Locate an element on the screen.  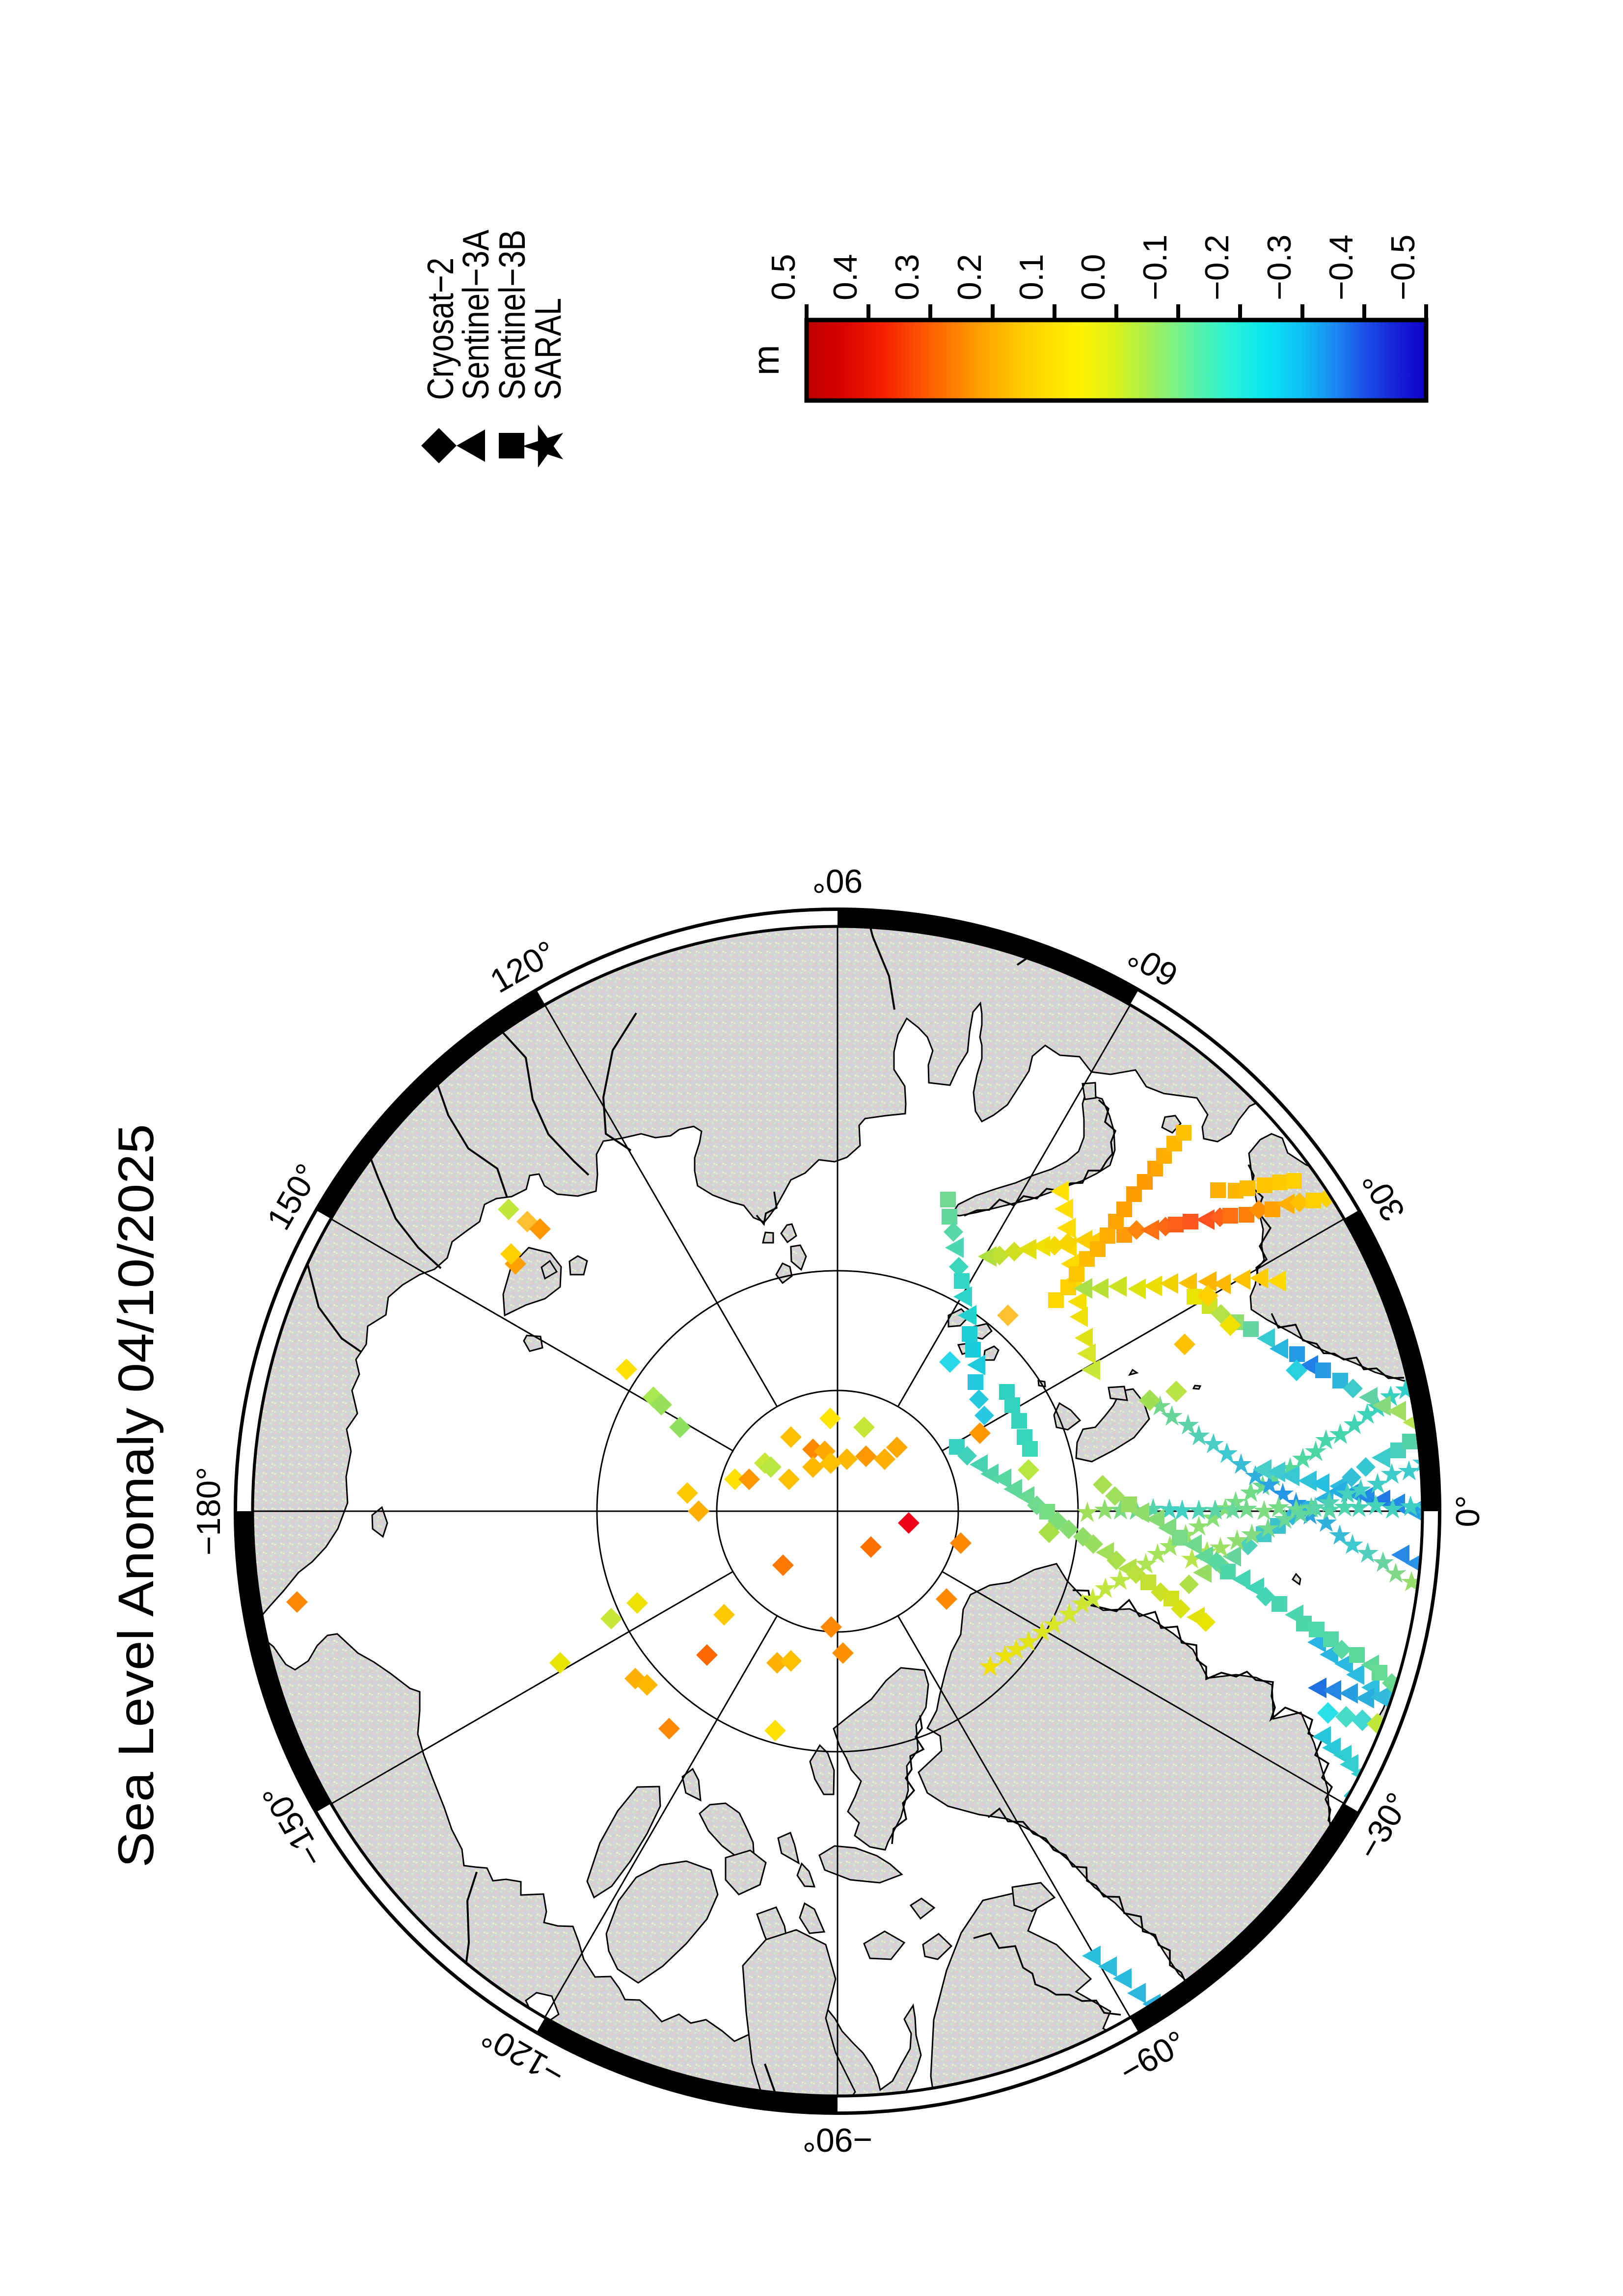
svg-text: 0.1 is located at coordinates (1031, 277).